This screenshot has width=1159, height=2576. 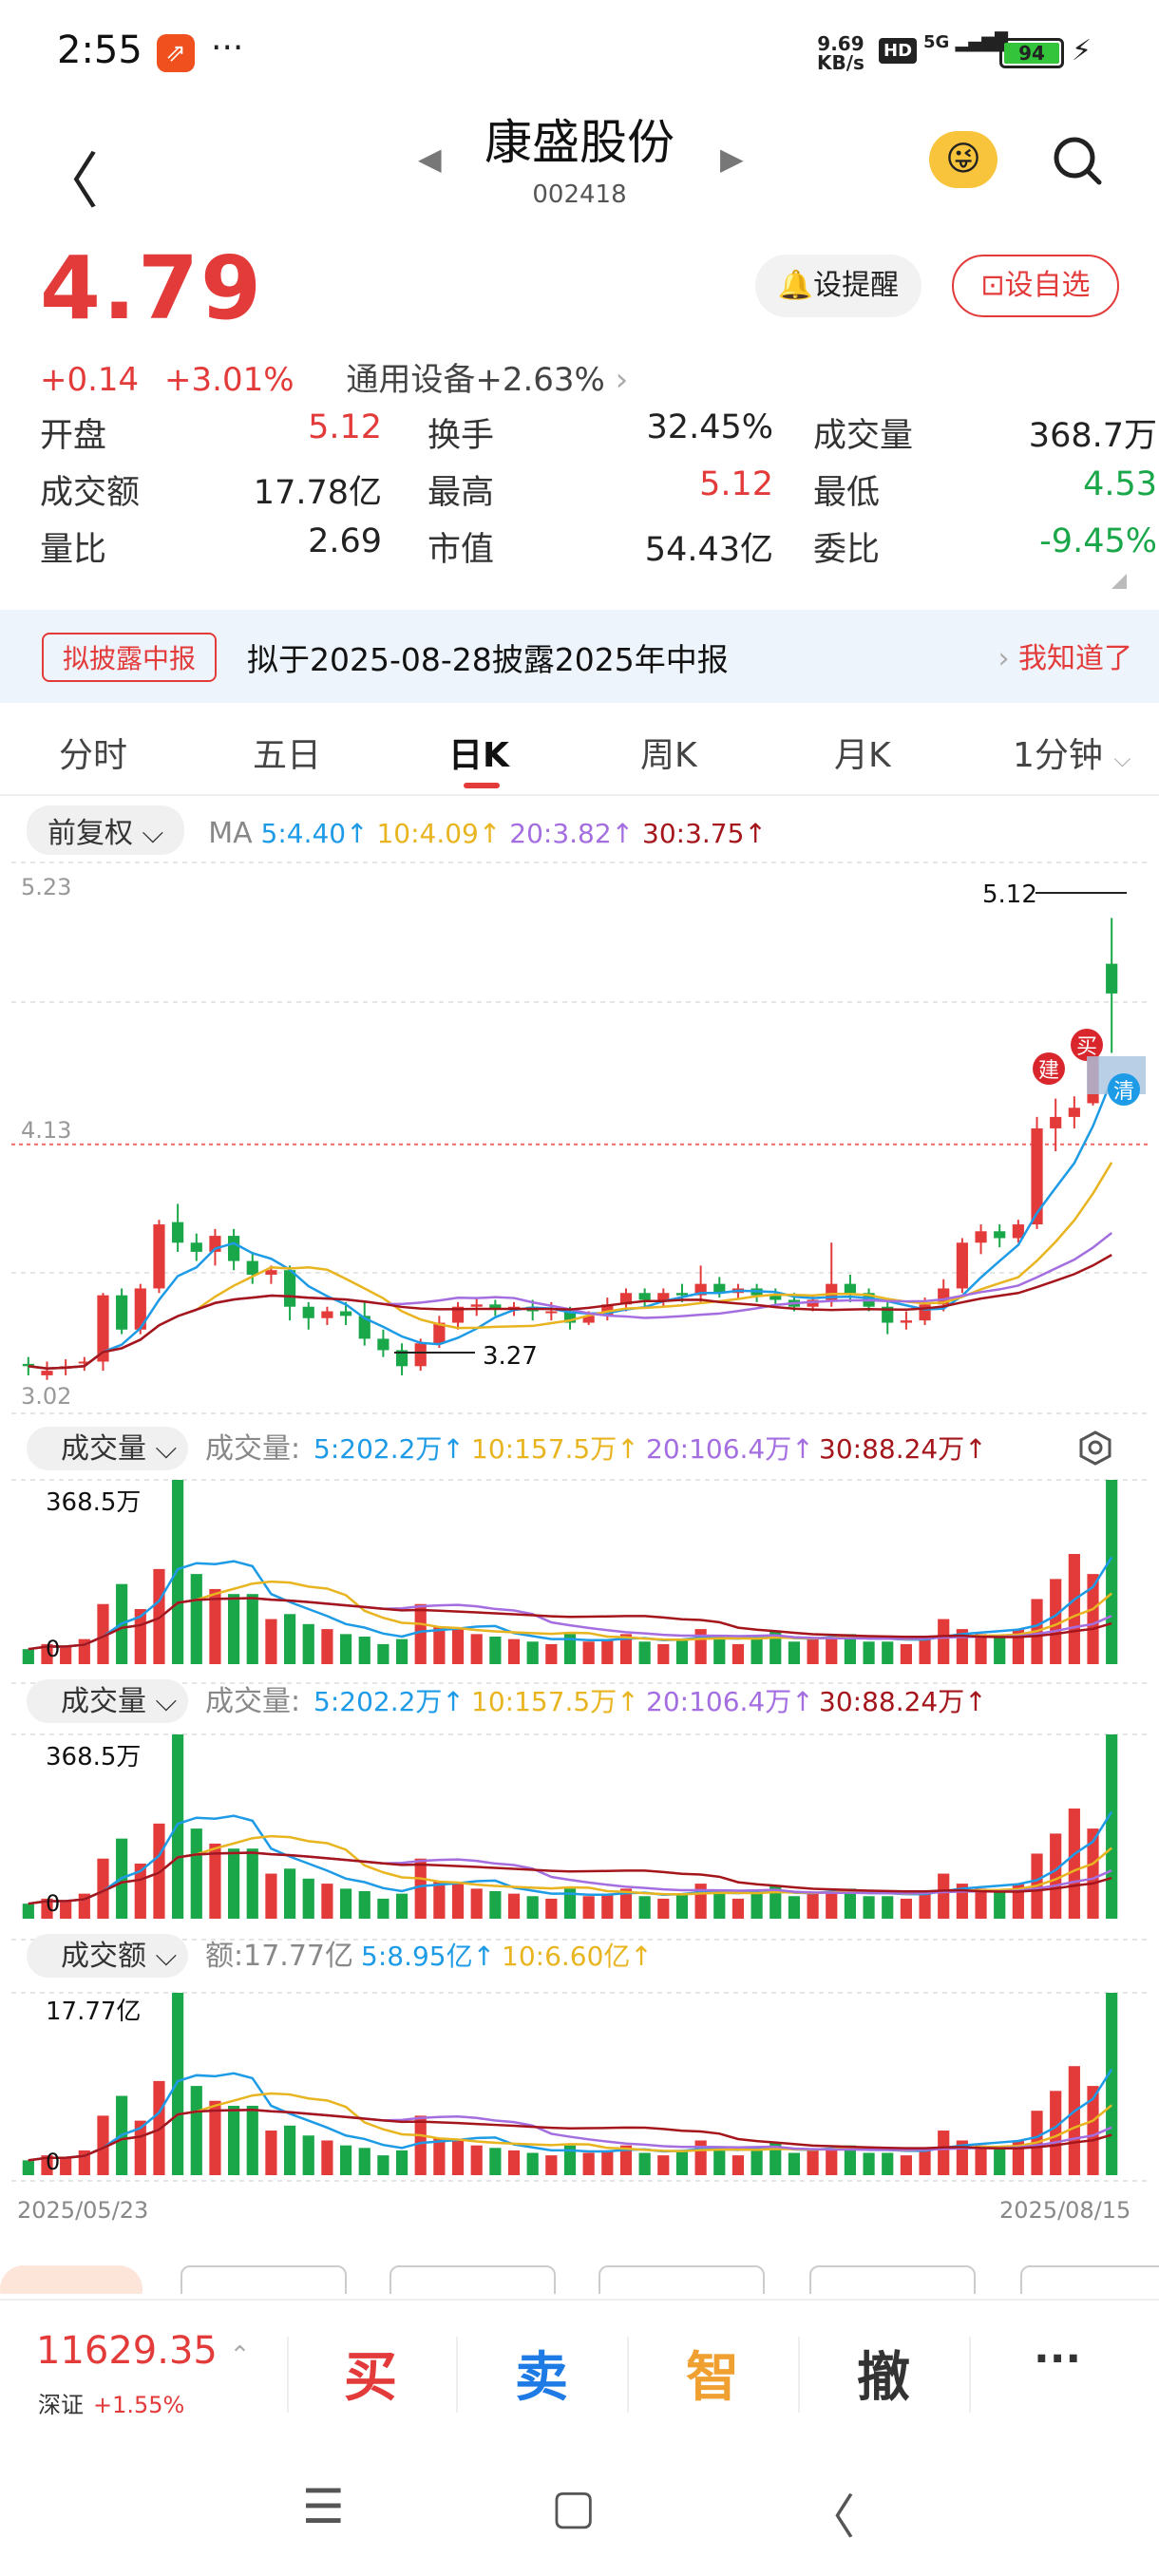 What do you see at coordinates (487, 380) in the screenshot?
I see `industry-link: 通用设备+2.63% ›` at bounding box center [487, 380].